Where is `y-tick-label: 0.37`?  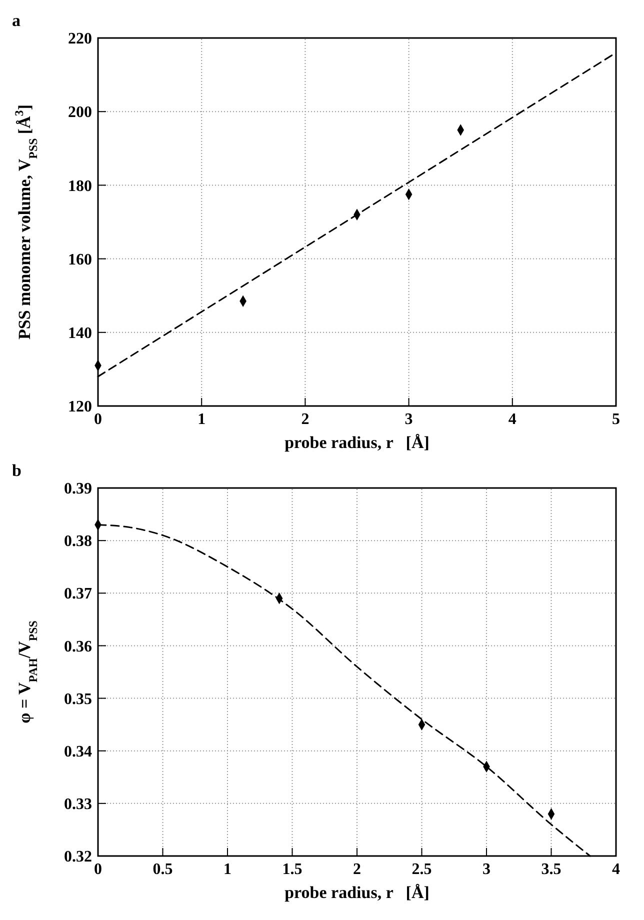
y-tick-label: 0.37 is located at coordinates (78, 594).